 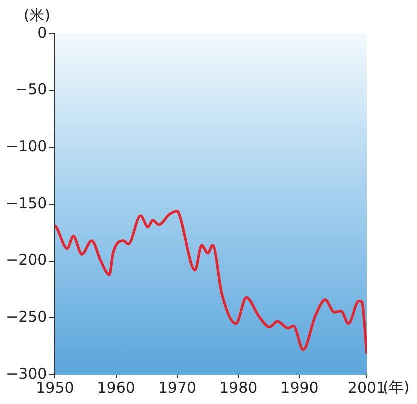 What do you see at coordinates (299, 387) in the screenshot?
I see `x-tick-label: 1990` at bounding box center [299, 387].